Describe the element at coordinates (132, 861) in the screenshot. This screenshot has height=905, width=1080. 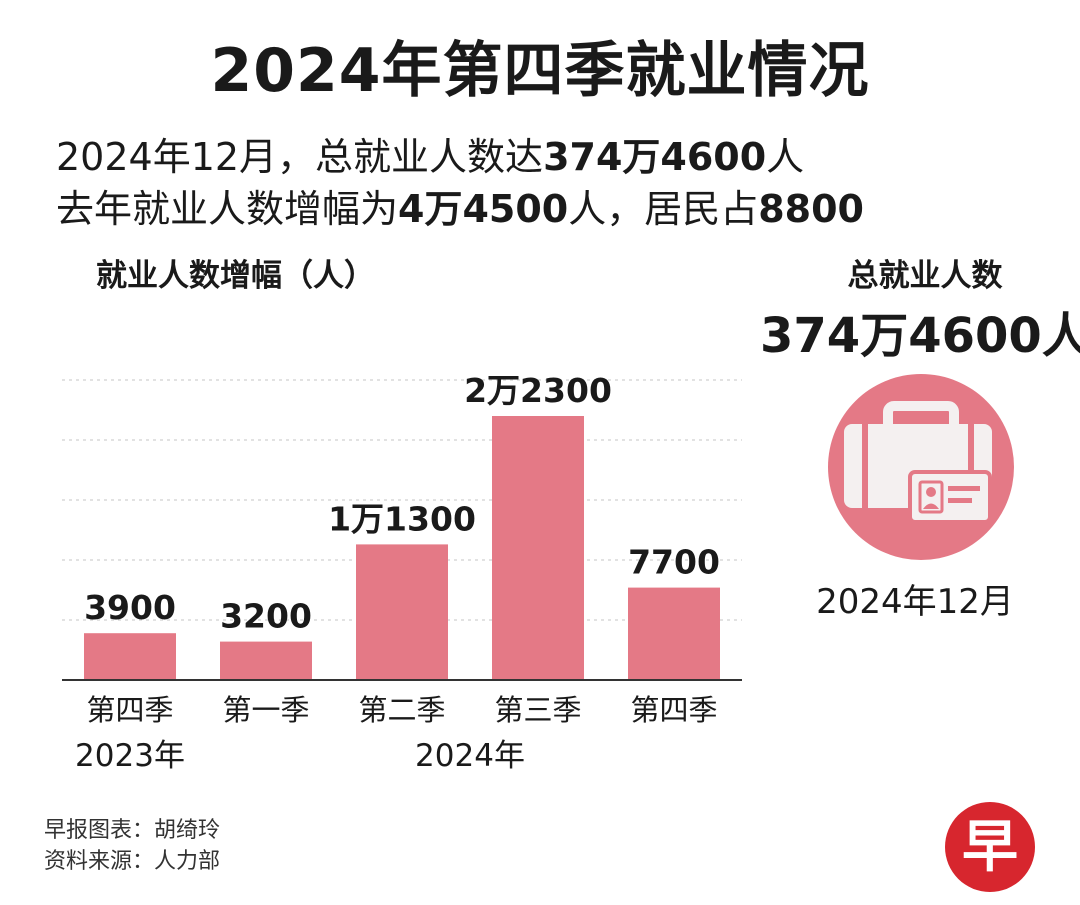
I see `data-source: 资料来源：人力部` at that location.